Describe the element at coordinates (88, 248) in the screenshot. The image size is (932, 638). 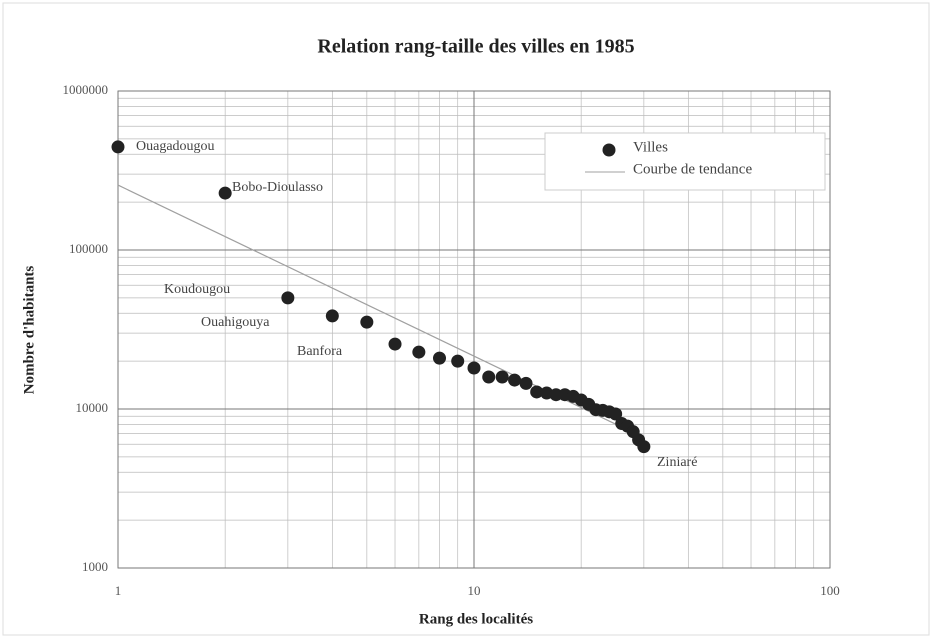
I see `y-tick-label: 100000` at that location.